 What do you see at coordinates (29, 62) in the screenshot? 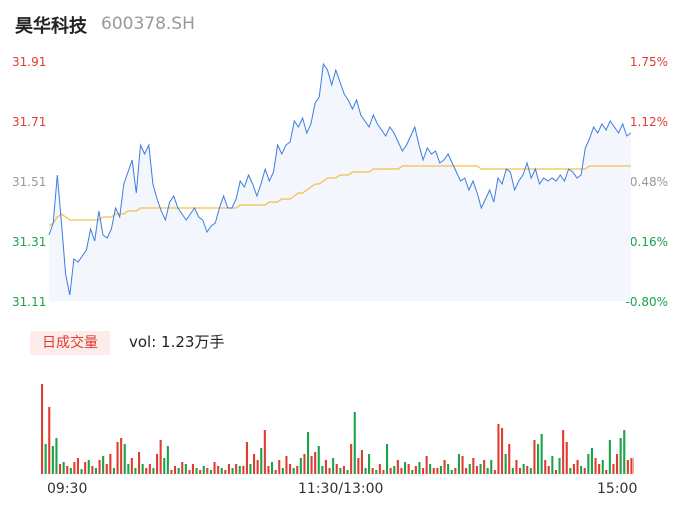
I see `price-tick-label: 31.91` at bounding box center [29, 62].